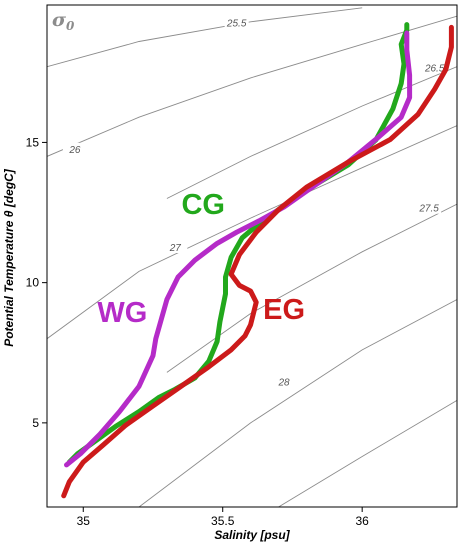 This screenshot has width=461, height=545. What do you see at coordinates (223, 521) in the screenshot?
I see `x-tick-label: 35.5` at bounding box center [223, 521].